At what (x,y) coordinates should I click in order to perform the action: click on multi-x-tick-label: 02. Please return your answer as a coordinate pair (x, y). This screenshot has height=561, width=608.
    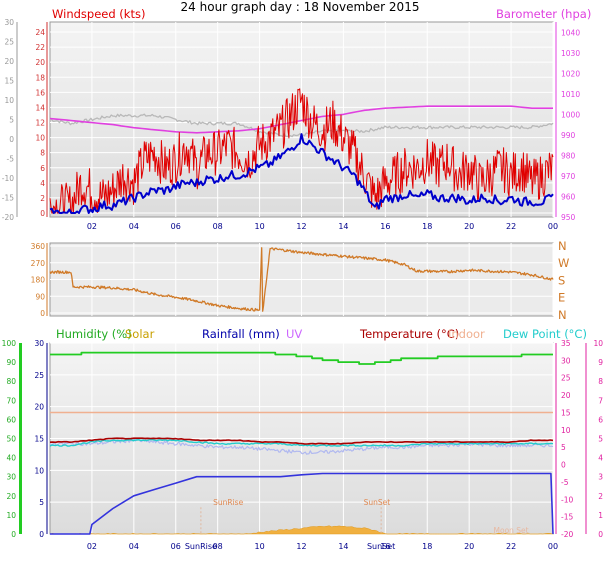
    Looking at the image, I should click on (92, 546).